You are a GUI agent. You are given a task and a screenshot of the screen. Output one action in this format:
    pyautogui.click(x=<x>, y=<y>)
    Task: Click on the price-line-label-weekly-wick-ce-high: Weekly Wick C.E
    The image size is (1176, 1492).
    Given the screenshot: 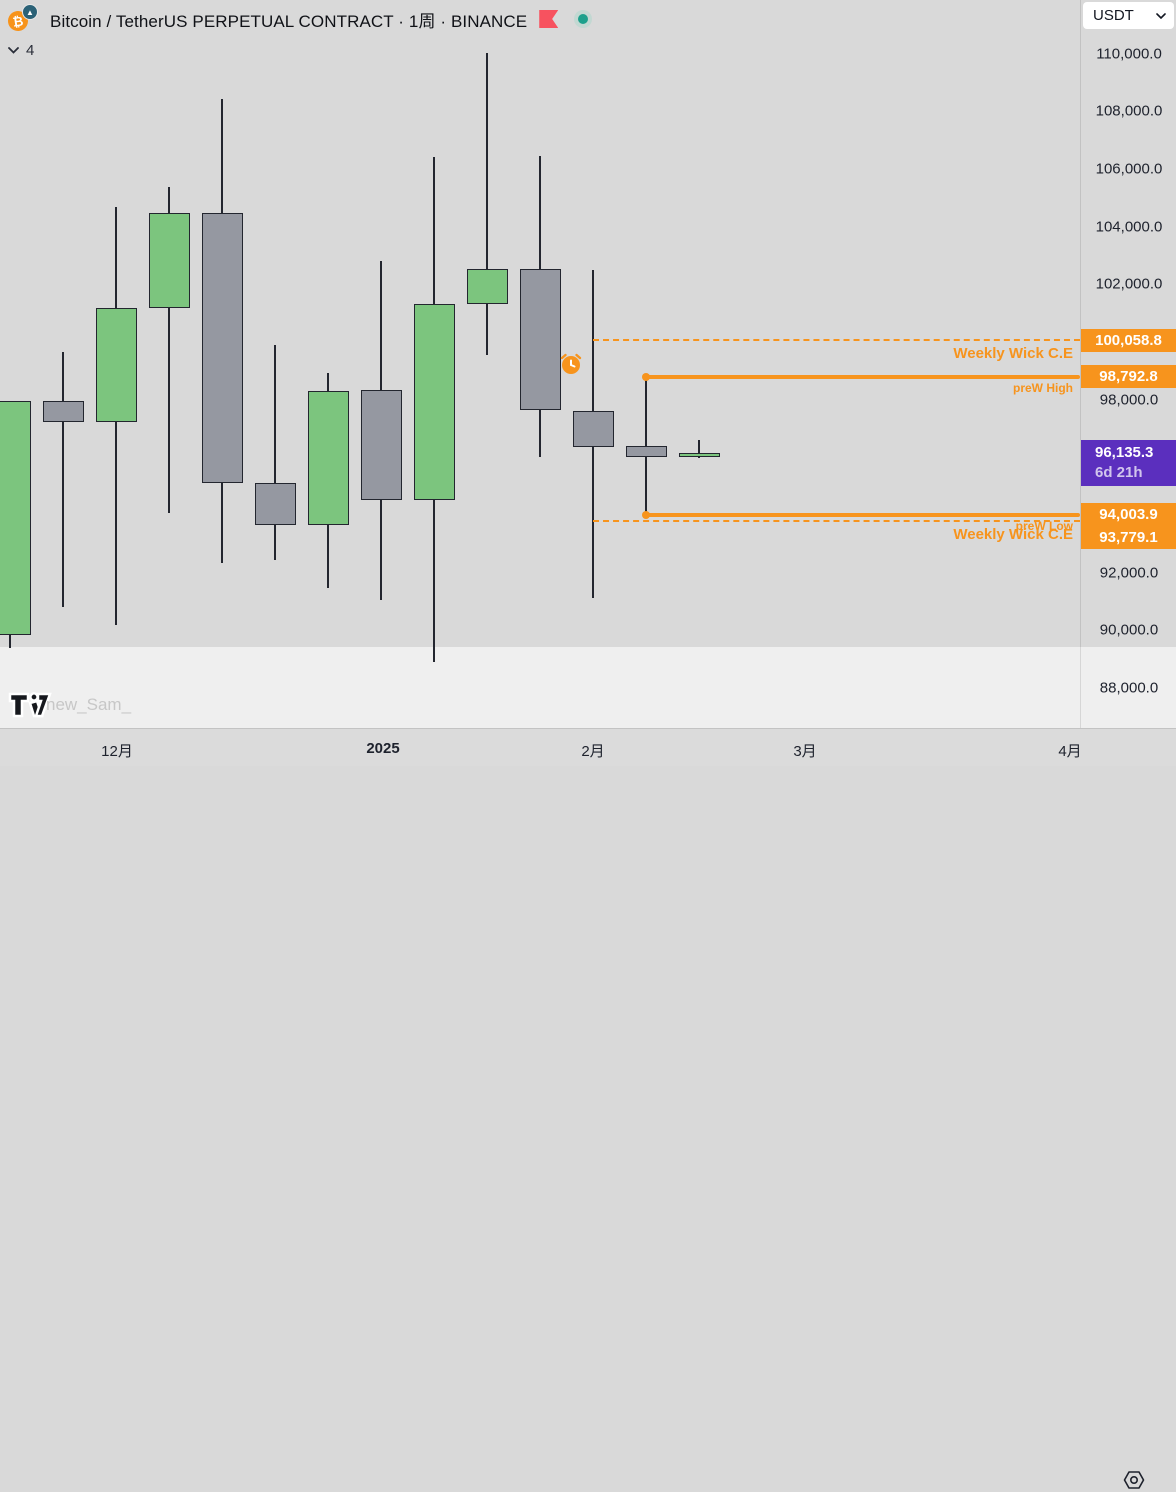 What is the action you would take?
    pyautogui.click(x=1013, y=354)
    